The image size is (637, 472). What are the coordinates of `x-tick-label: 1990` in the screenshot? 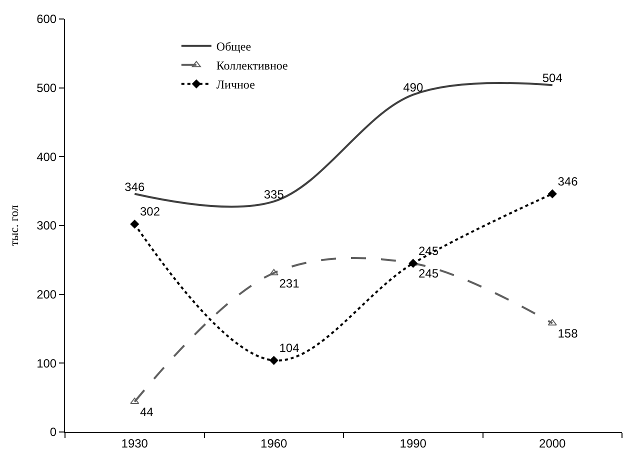 It's located at (413, 443).